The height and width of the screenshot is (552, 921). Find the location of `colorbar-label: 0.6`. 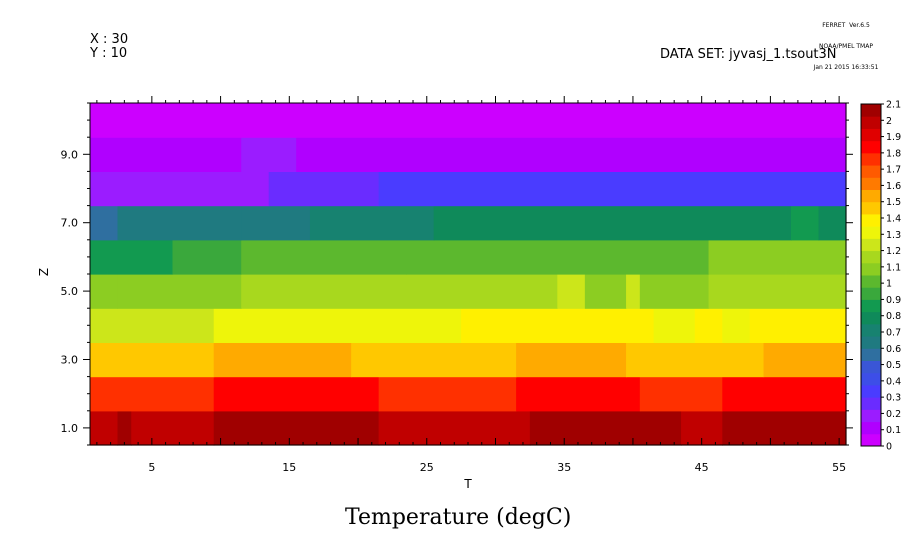

colorbar-label: 0.6 is located at coordinates (893, 349).